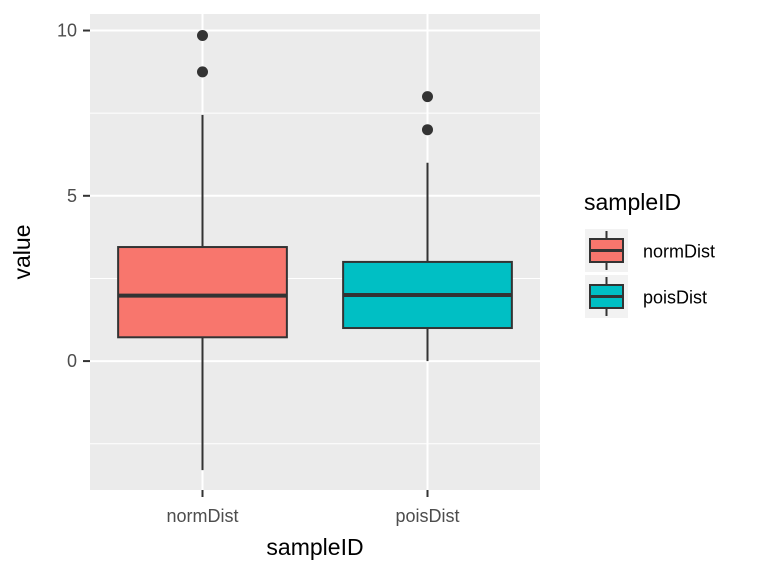 This screenshot has width=768, height=576. I want to click on legend-item-poisDist: poisDist, so click(646, 296).